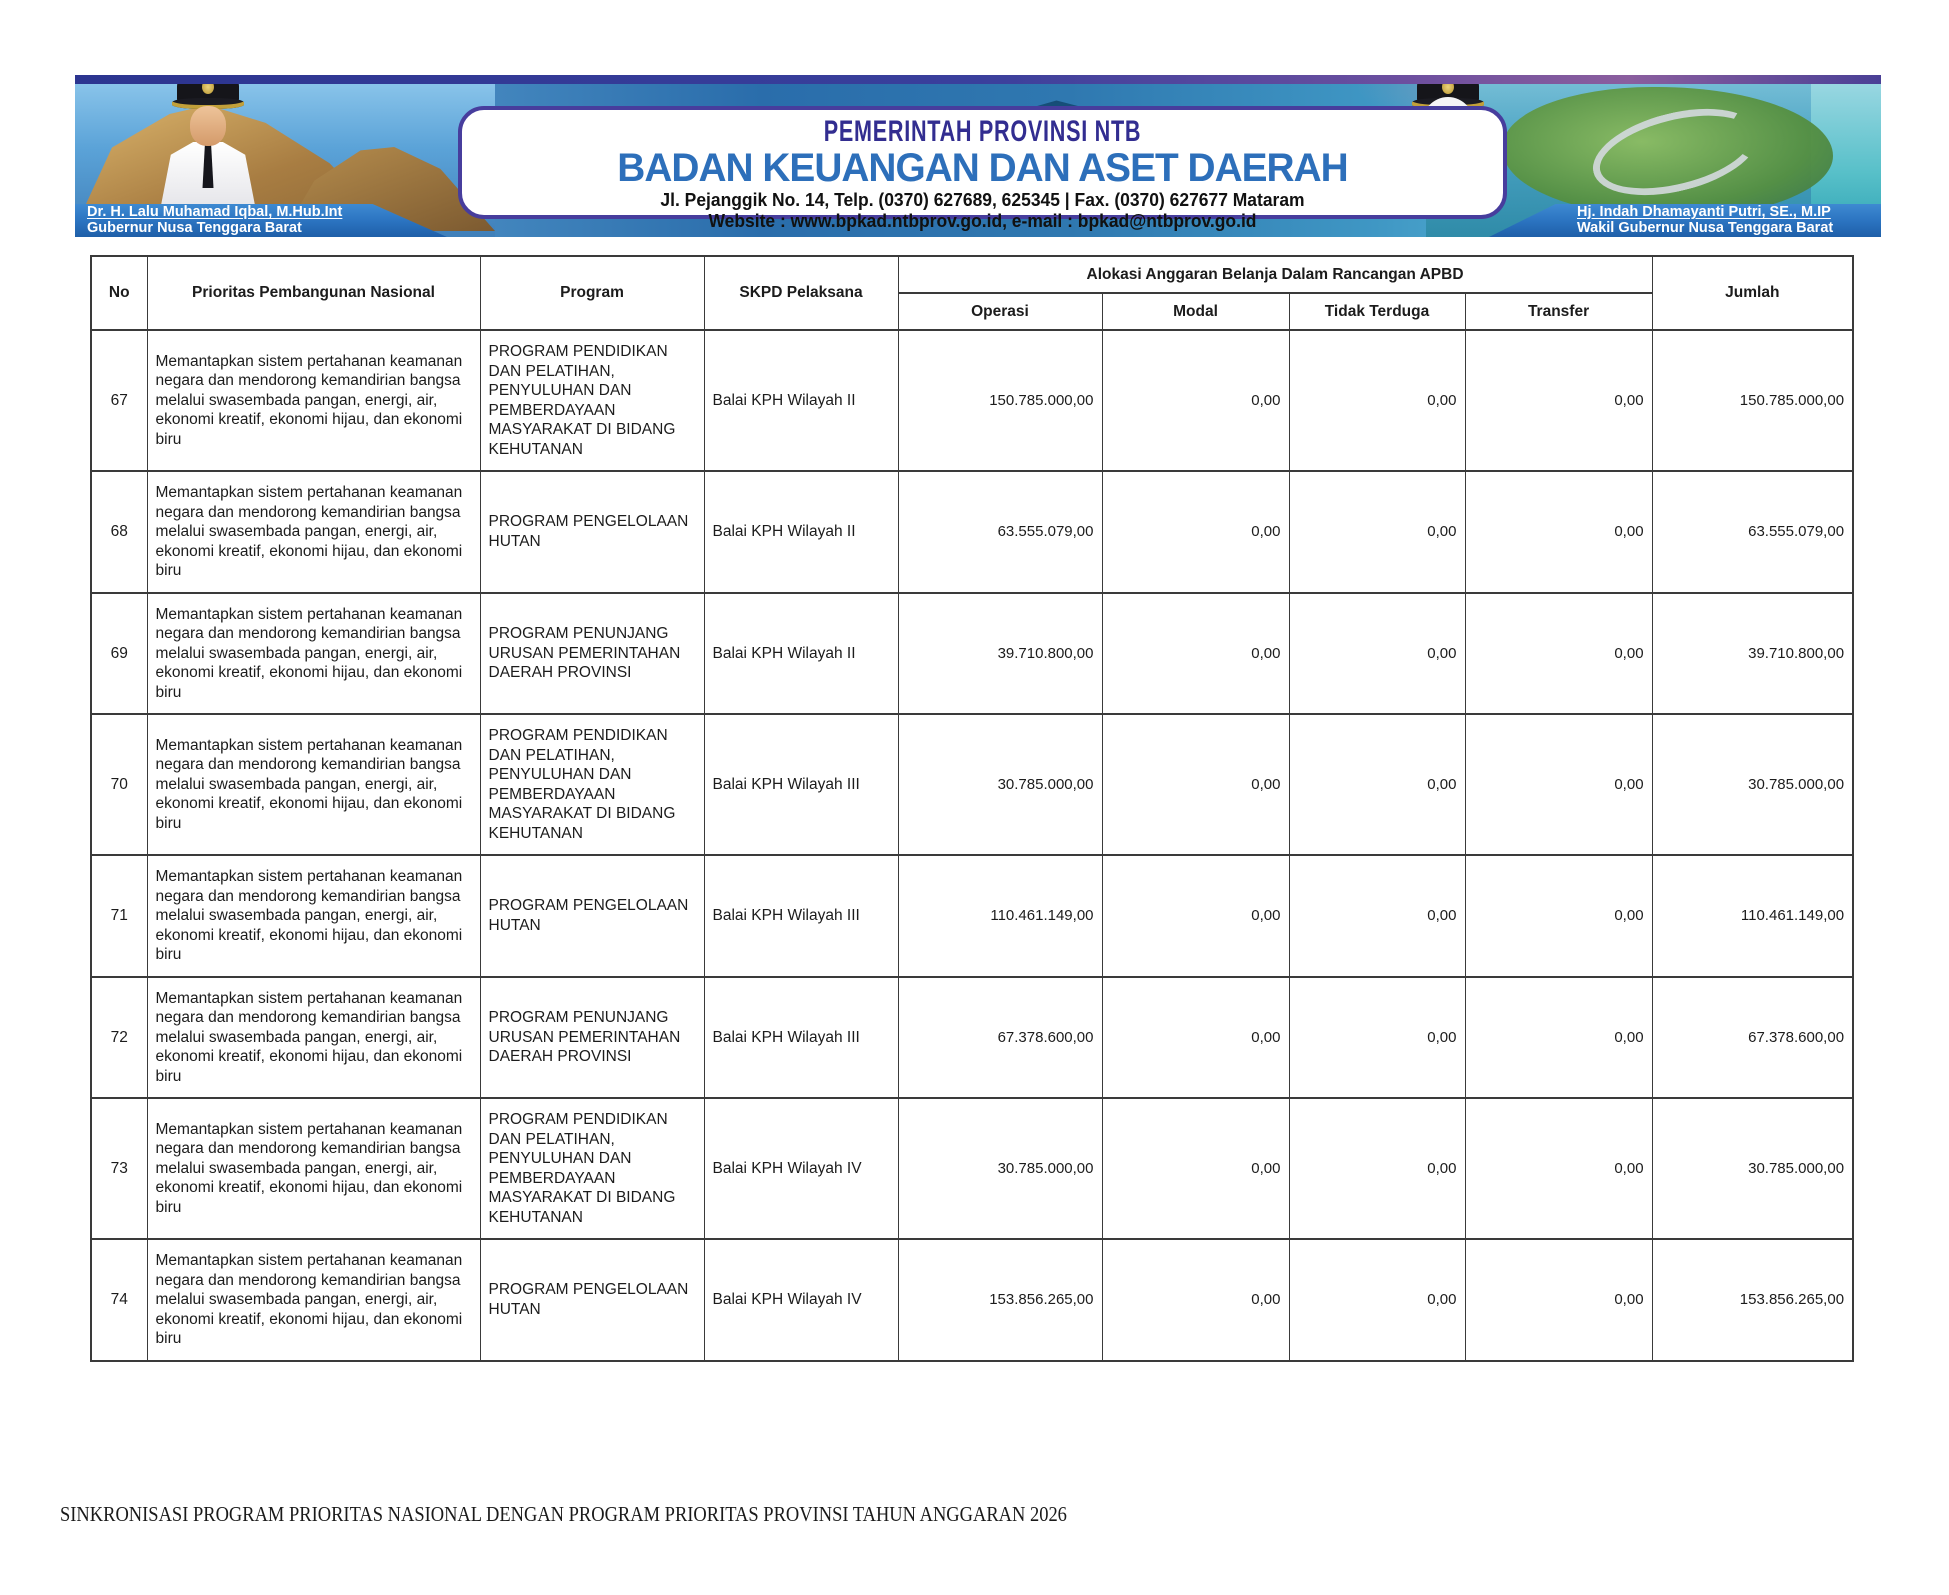  Describe the element at coordinates (1752, 293) in the screenshot. I see `col-header-jumlah: Jumlah` at that location.